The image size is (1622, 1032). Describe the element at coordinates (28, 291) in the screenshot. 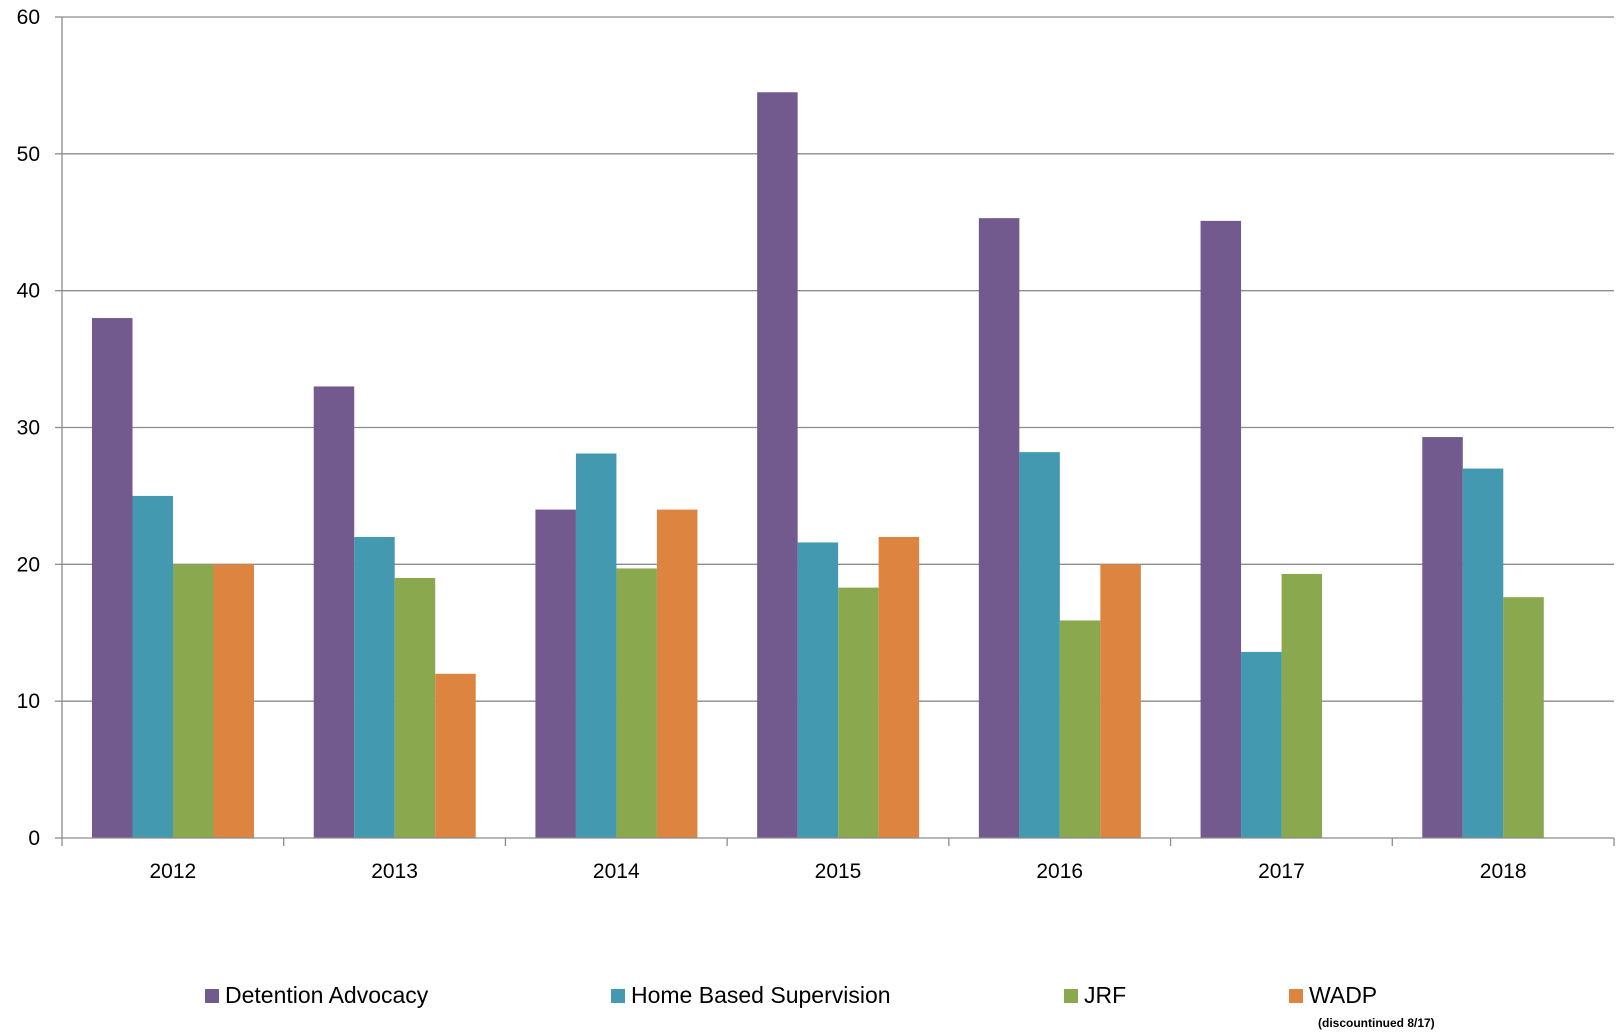

I see `y-tick-label: 40` at that location.